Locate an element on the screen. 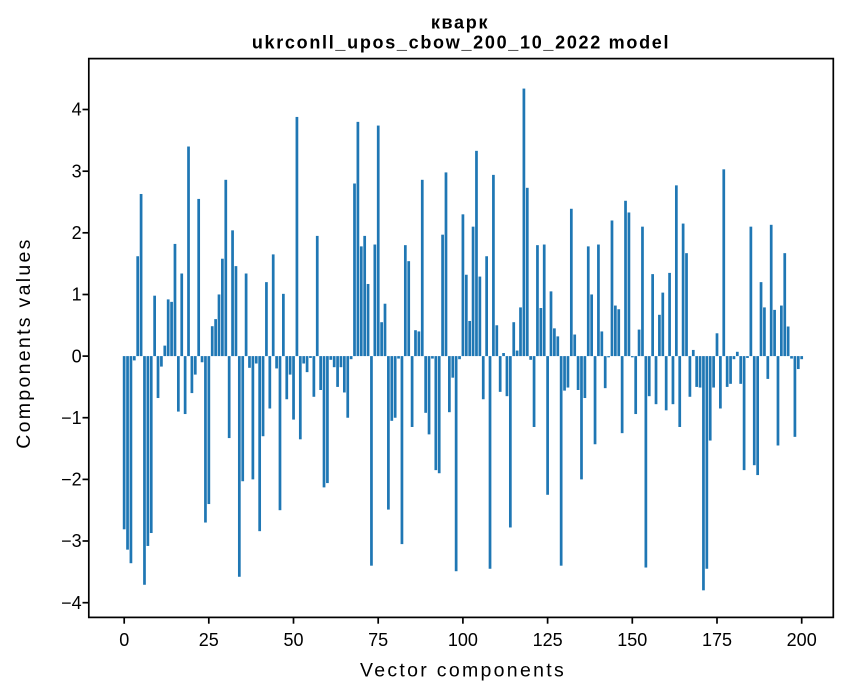 This screenshot has width=847, height=696. svg-text: −2 is located at coordinates (71, 480).